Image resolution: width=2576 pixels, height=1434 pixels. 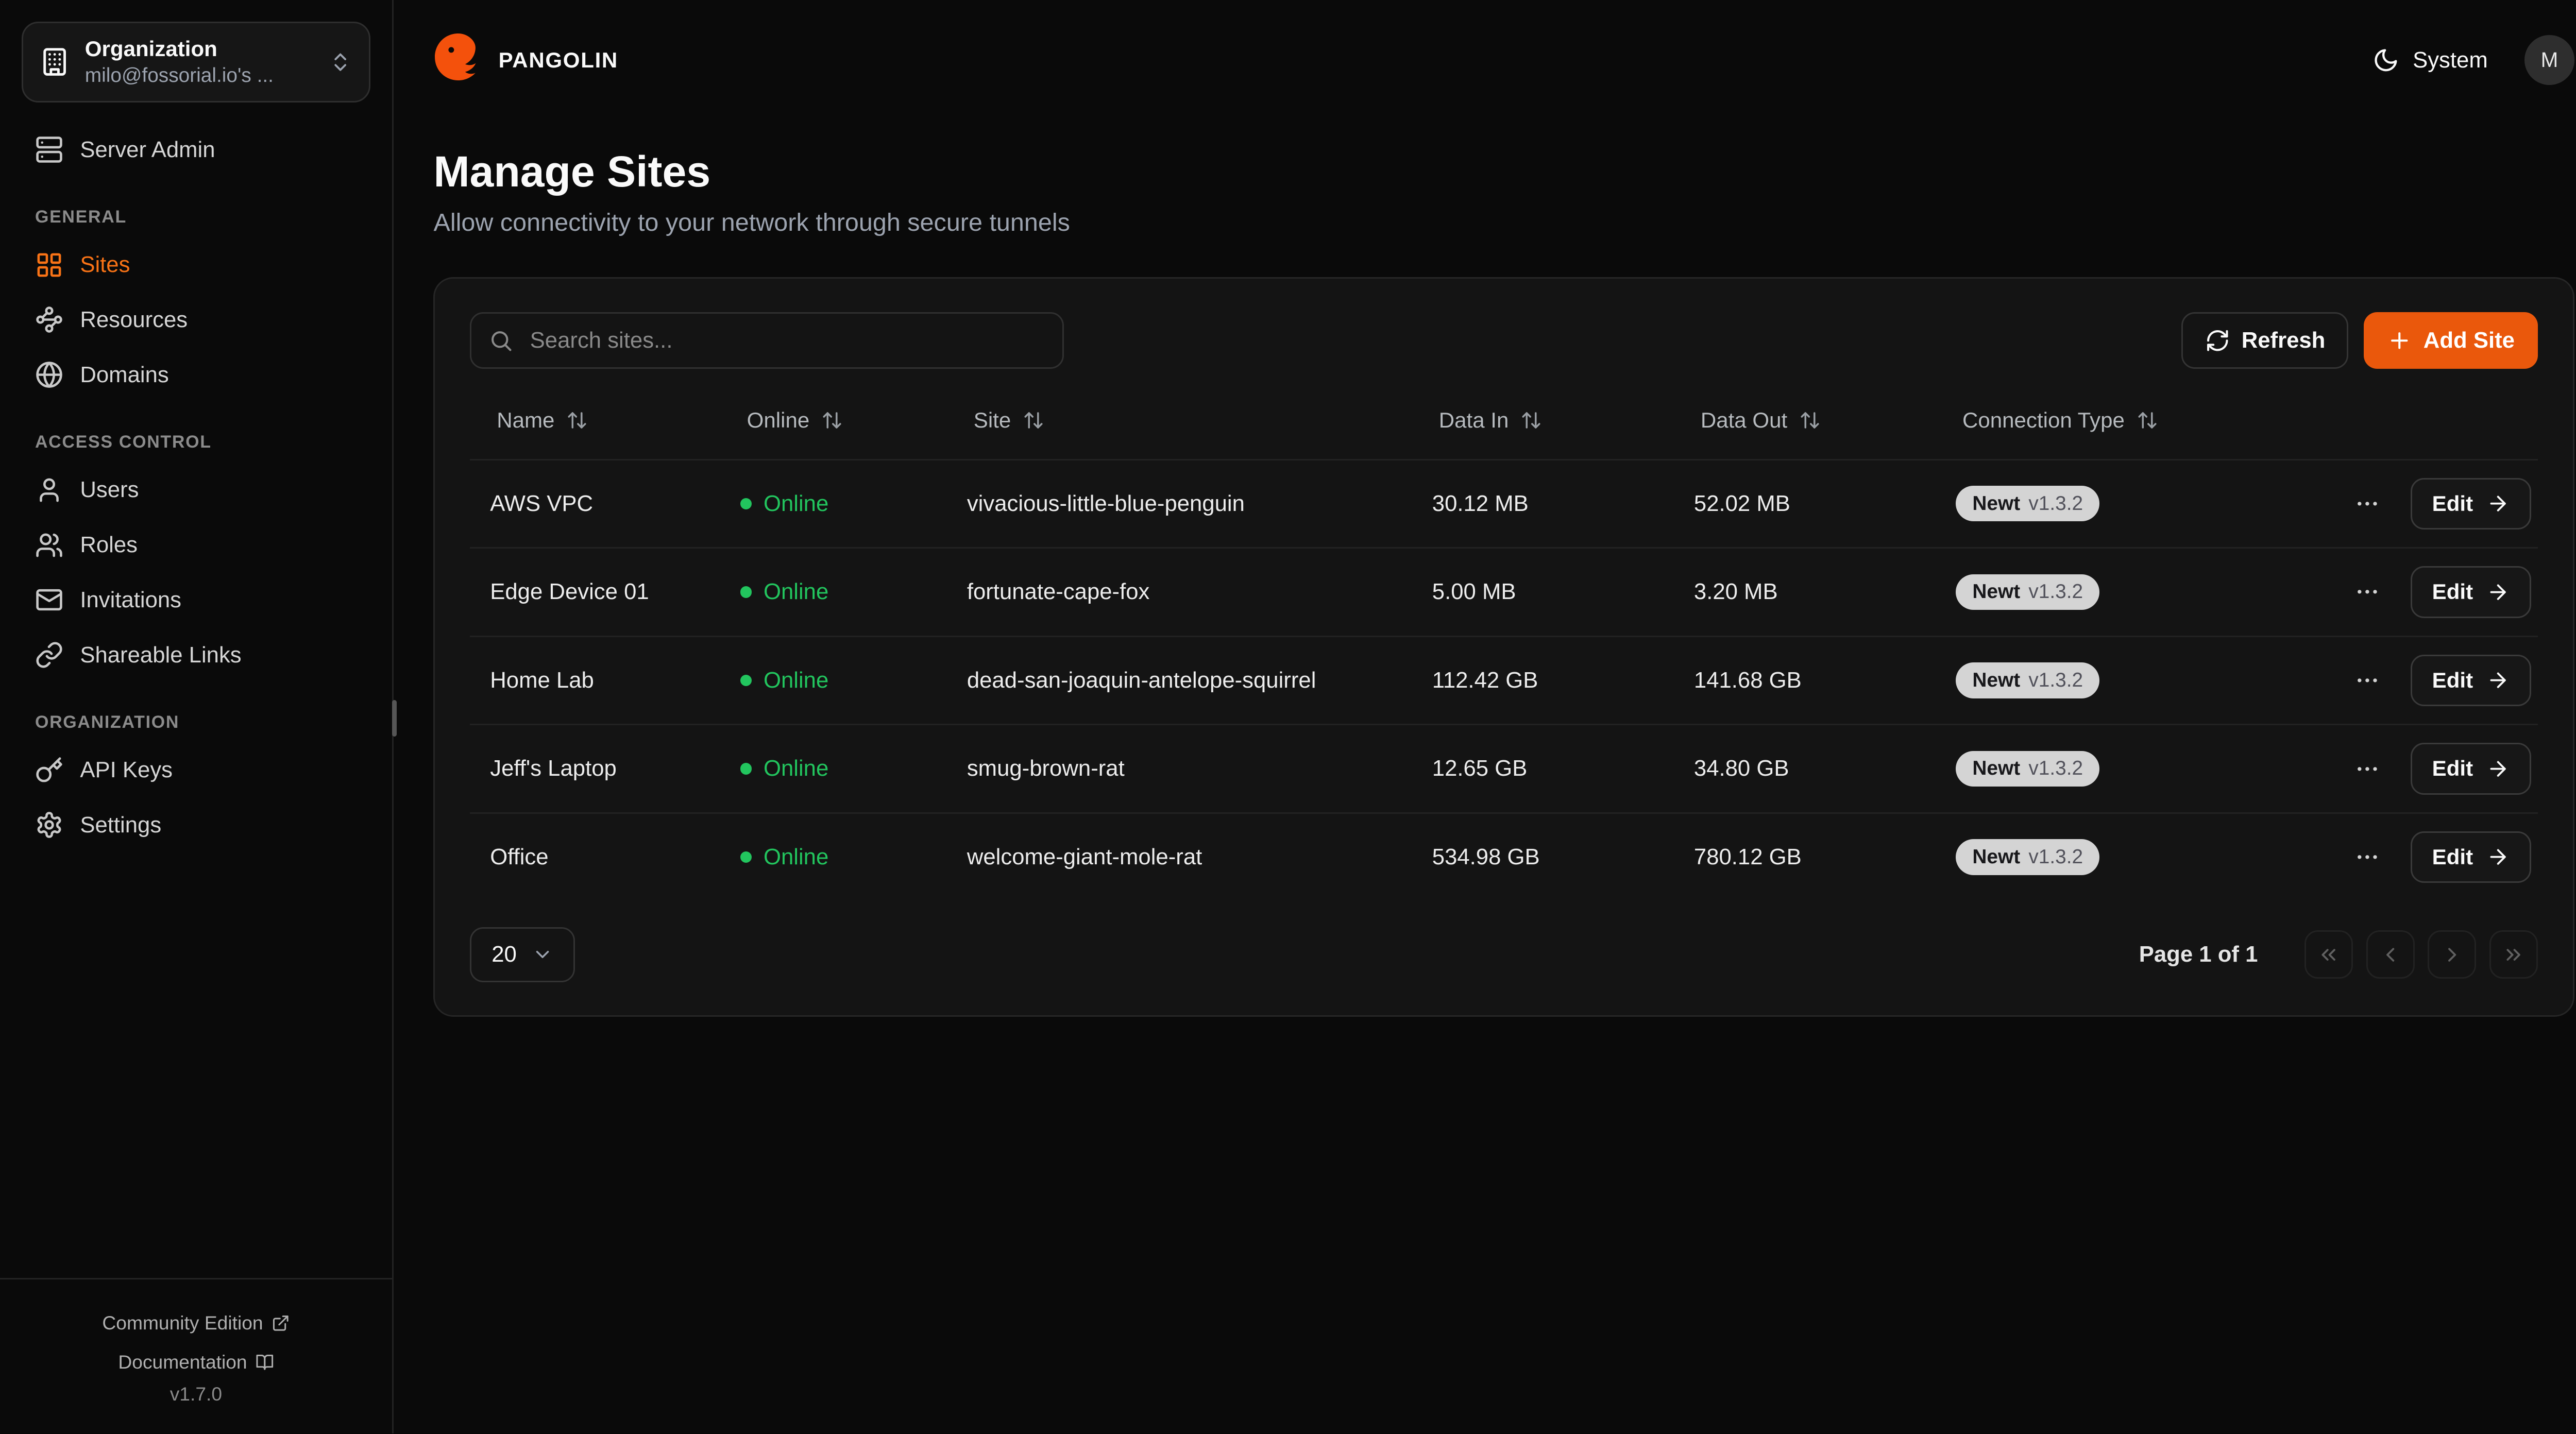 I want to click on next-page-button, so click(x=2452, y=954).